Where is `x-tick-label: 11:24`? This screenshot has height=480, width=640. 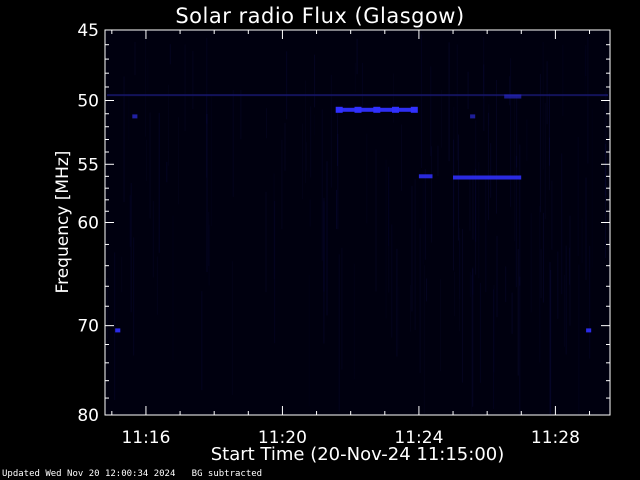 x-tick-label: 11:24 is located at coordinates (418, 438).